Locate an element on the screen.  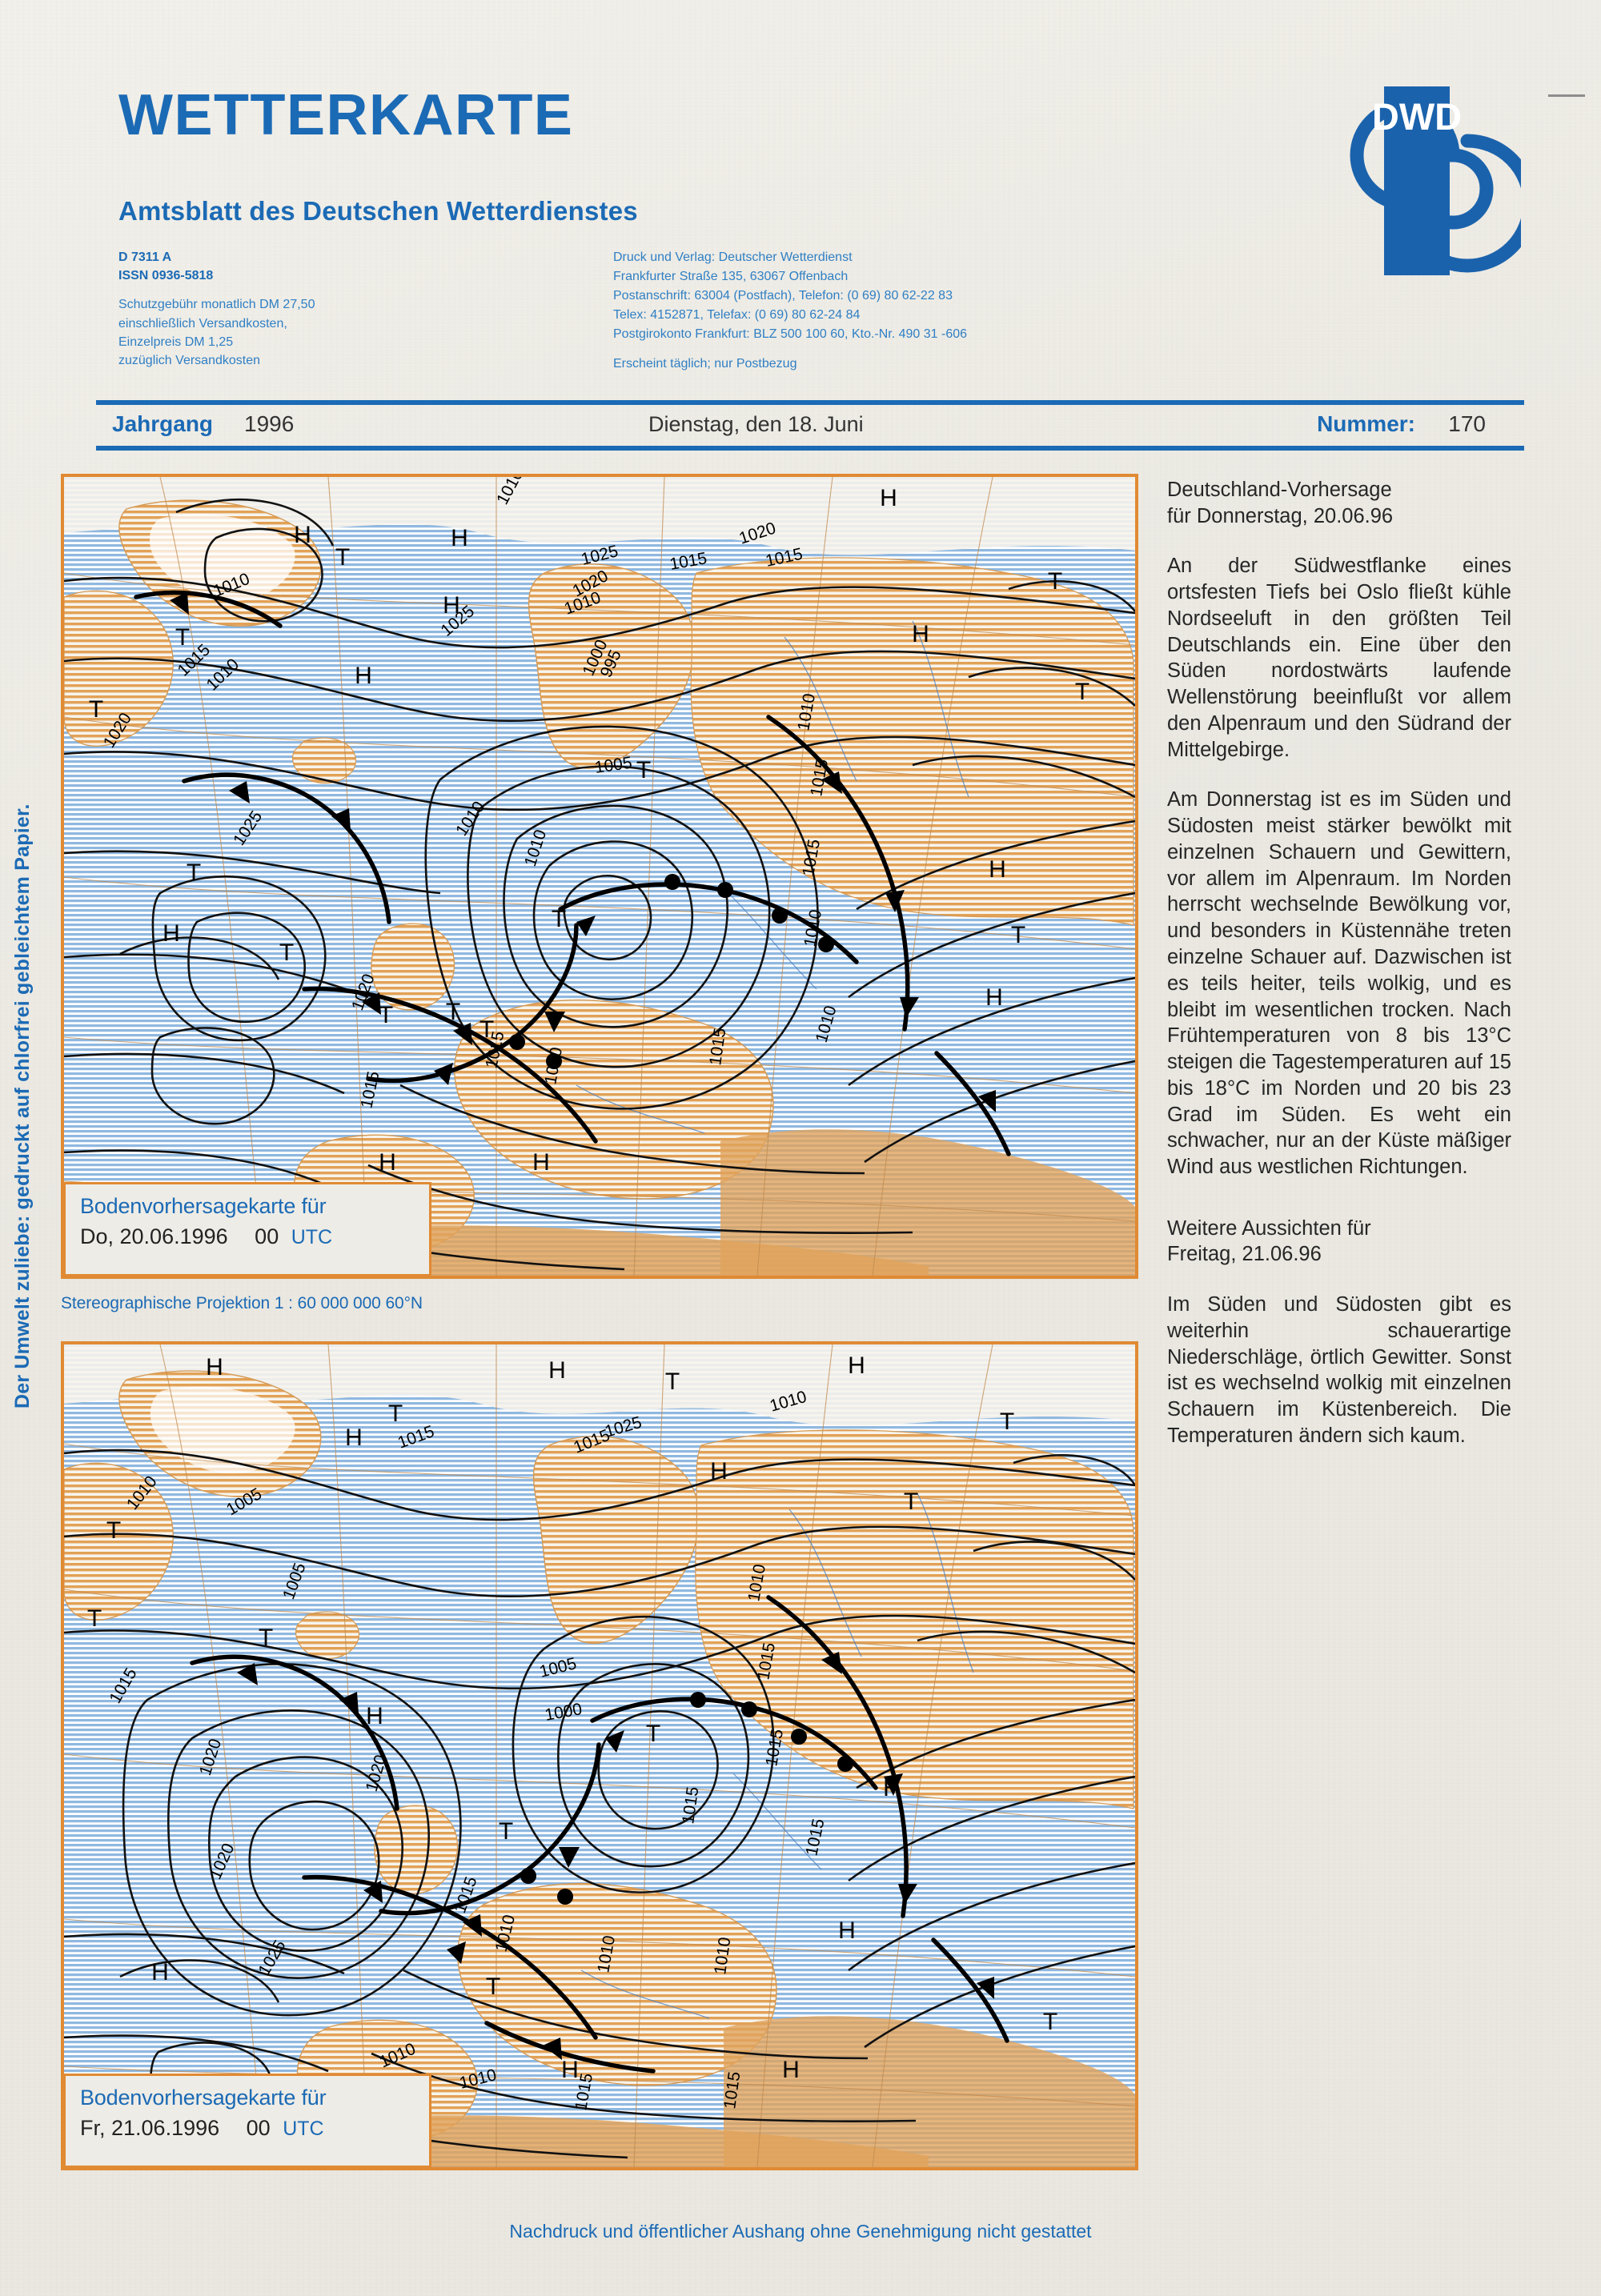
masthead-rule-top is located at coordinates (810, 402).